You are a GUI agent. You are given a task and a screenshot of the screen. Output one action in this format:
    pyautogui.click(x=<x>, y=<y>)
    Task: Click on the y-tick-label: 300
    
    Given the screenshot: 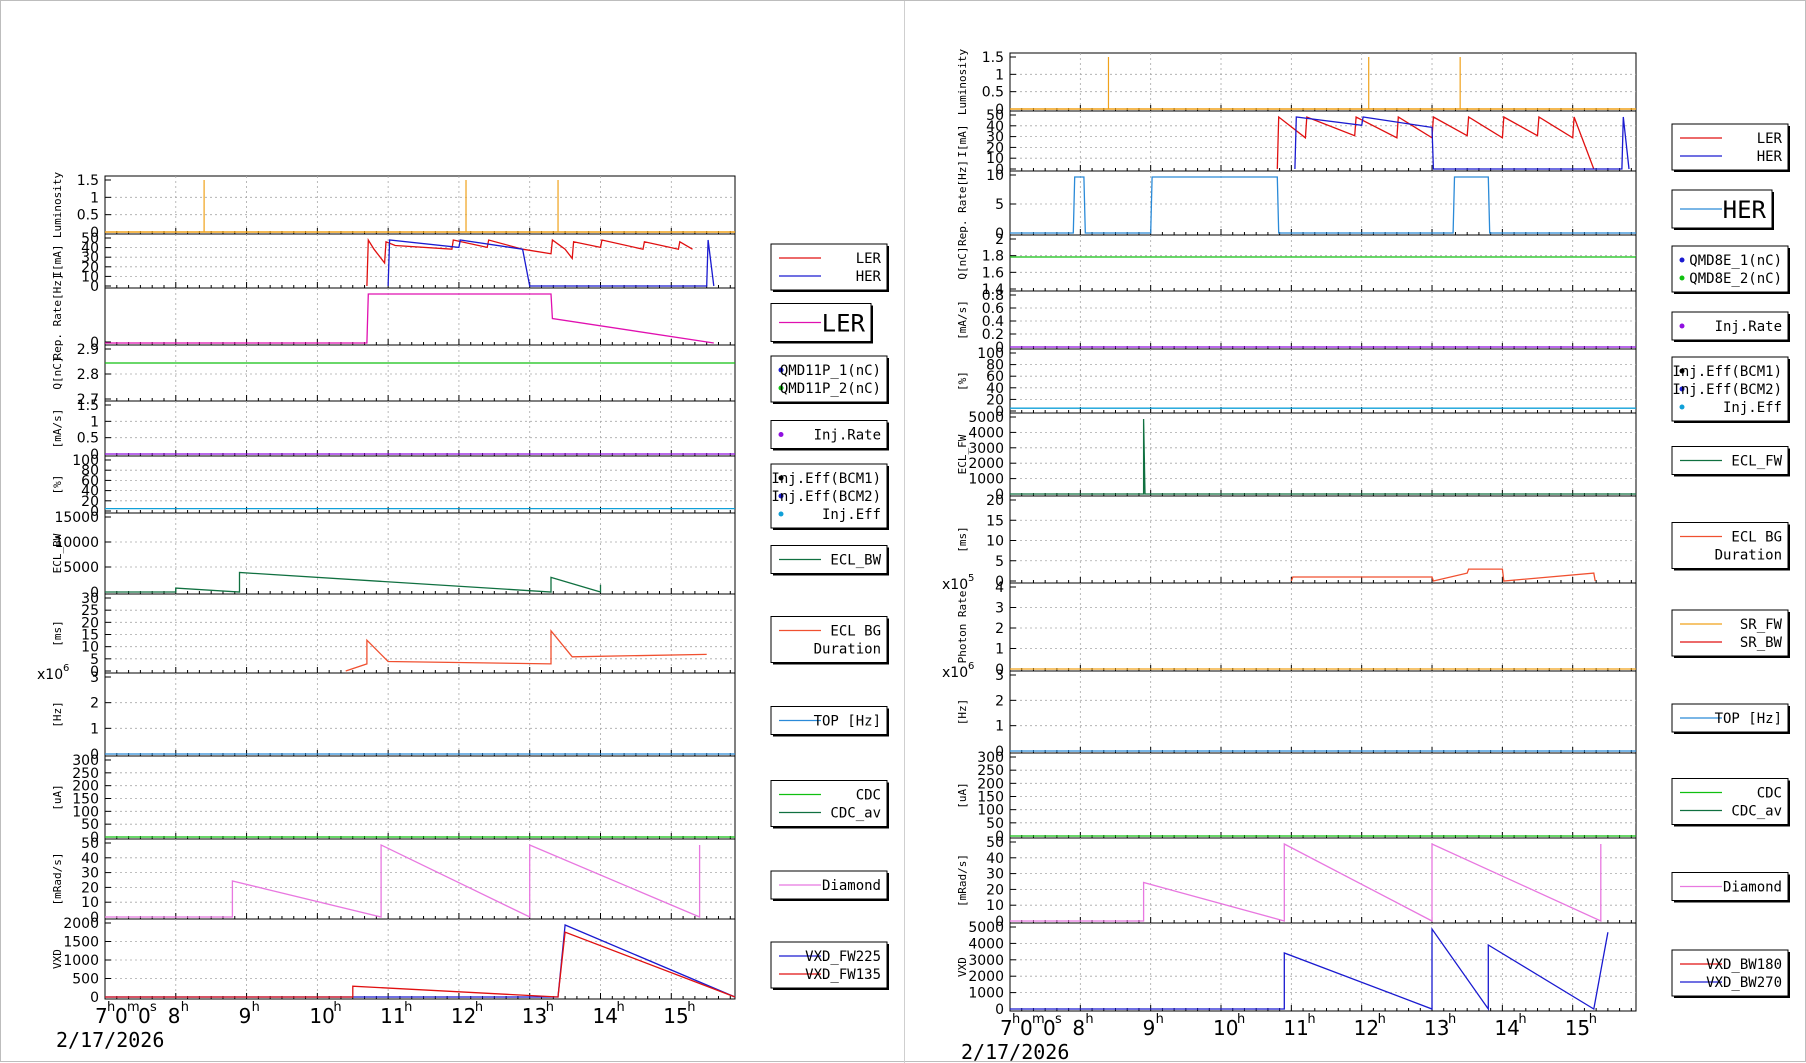 What is the action you would take?
    pyautogui.click(x=85, y=761)
    